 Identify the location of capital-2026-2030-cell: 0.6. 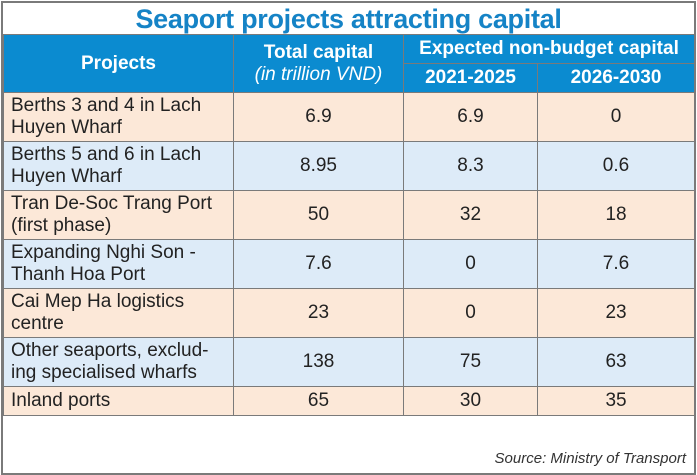
(616, 166).